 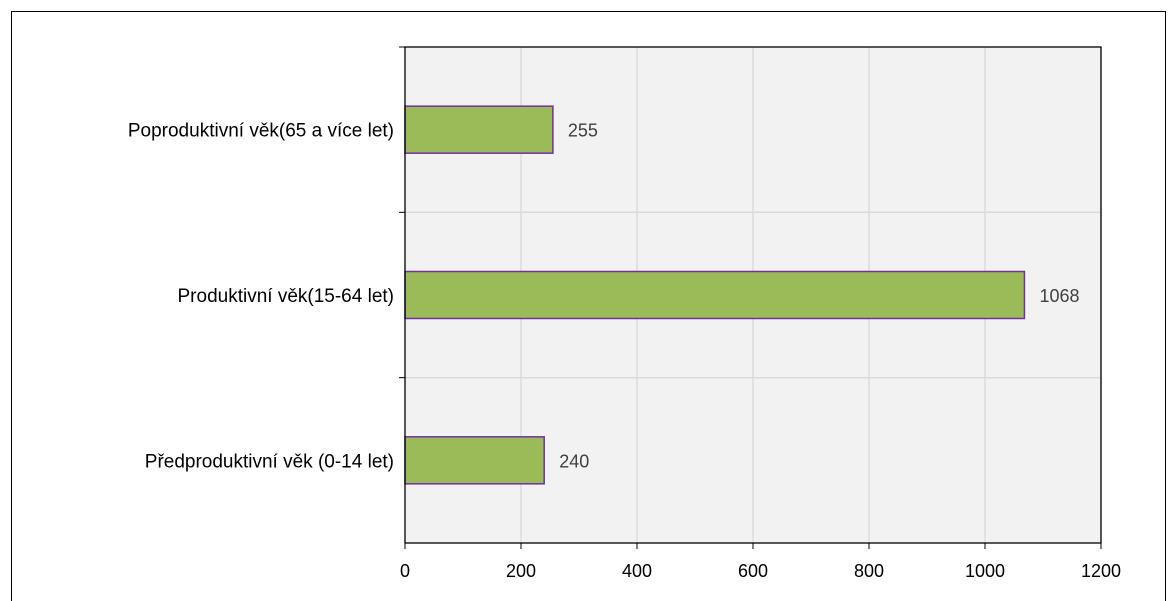 I want to click on category-label: Produktivní věk(15-64 let), so click(x=286, y=296).